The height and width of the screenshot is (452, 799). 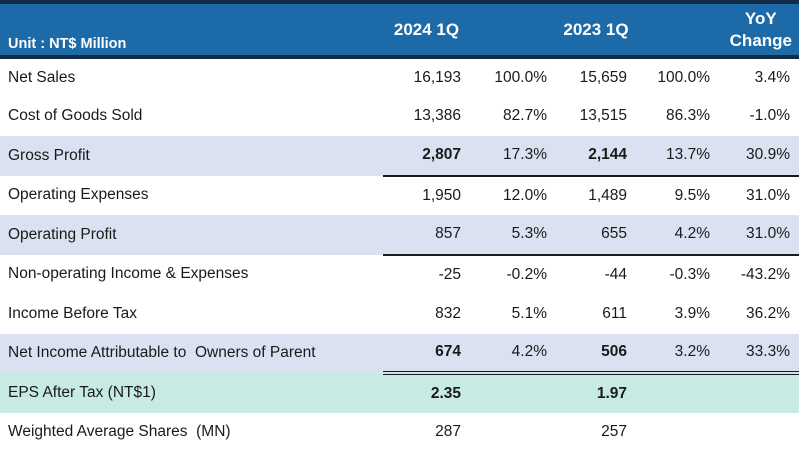 I want to click on row-label: Non-operating Income & Expenses, so click(x=128, y=274).